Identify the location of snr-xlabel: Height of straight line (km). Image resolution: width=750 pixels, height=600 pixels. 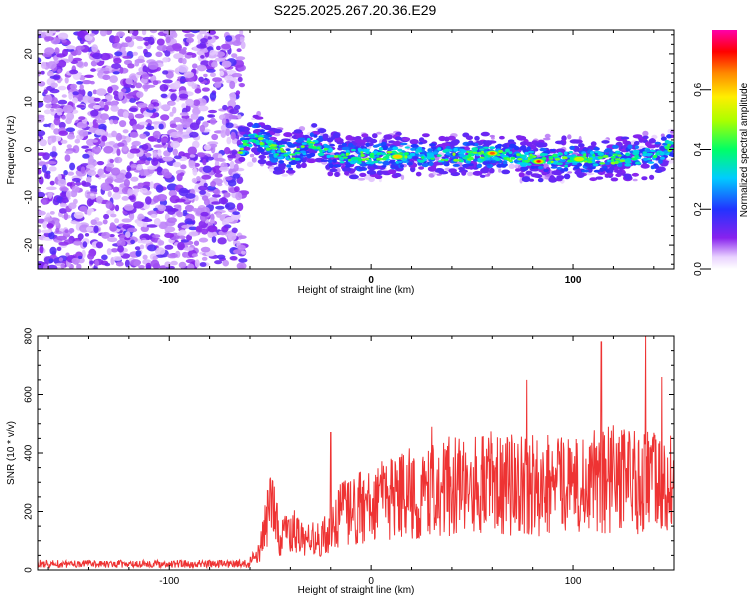
(356, 590).